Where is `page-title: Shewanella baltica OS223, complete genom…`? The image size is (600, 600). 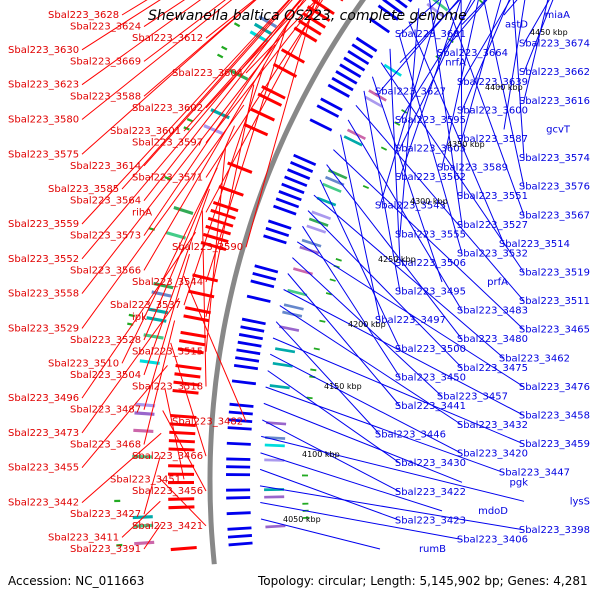
page-title: Shewanella baltica OS223, complete genom… is located at coordinates (307, 16).